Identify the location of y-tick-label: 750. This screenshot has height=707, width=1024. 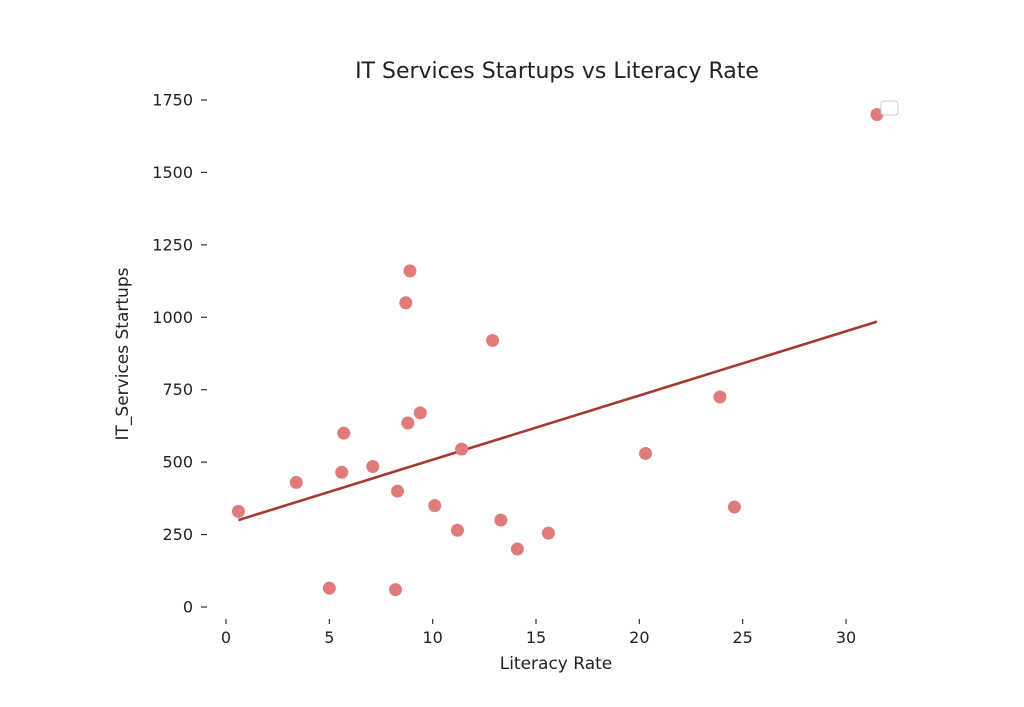
(177, 389).